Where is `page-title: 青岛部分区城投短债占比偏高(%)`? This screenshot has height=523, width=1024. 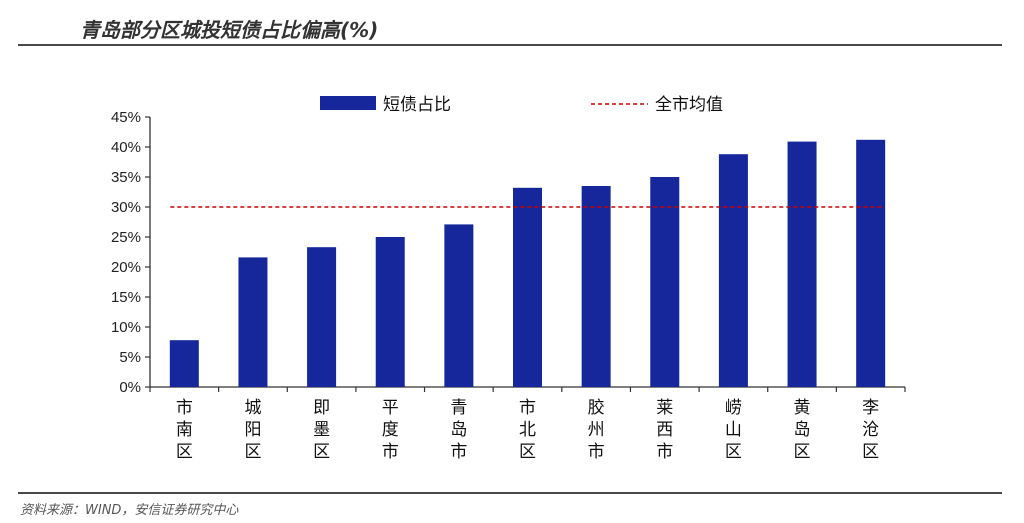 page-title: 青岛部分区城投短债占比偏高(%) is located at coordinates (229, 30).